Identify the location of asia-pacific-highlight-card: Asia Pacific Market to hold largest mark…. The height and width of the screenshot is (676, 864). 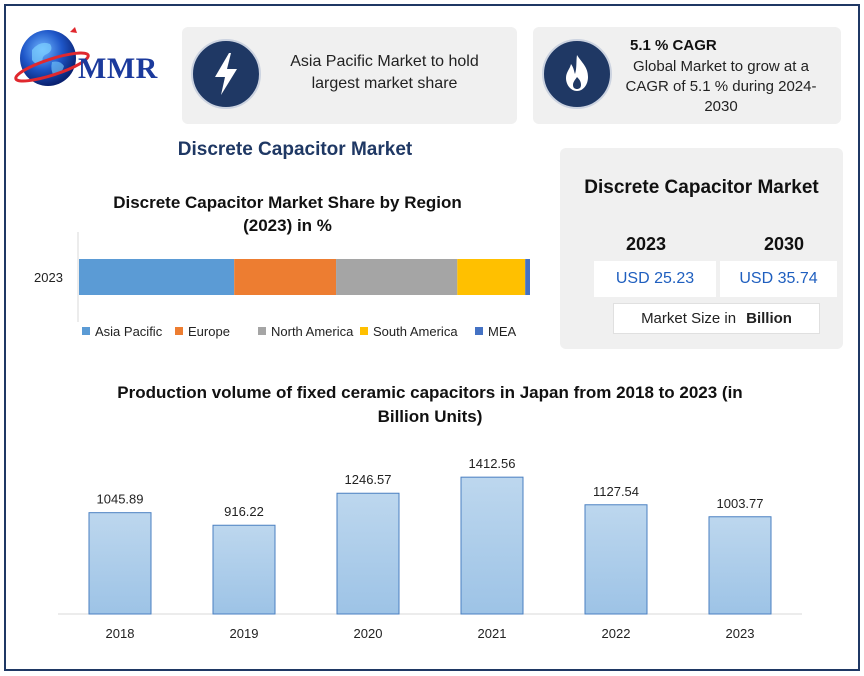
(349, 75).